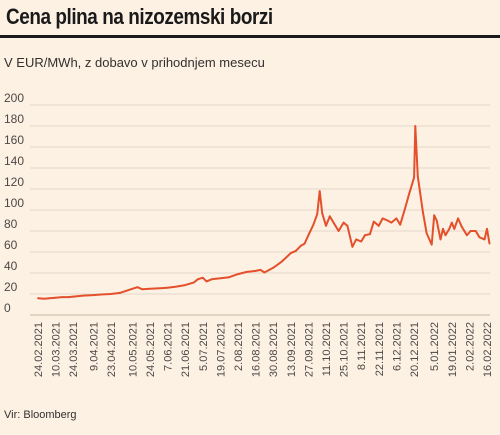 The height and width of the screenshot is (435, 500). What do you see at coordinates (11, 245) in the screenshot?
I see `y-tick-label: 60` at bounding box center [11, 245].